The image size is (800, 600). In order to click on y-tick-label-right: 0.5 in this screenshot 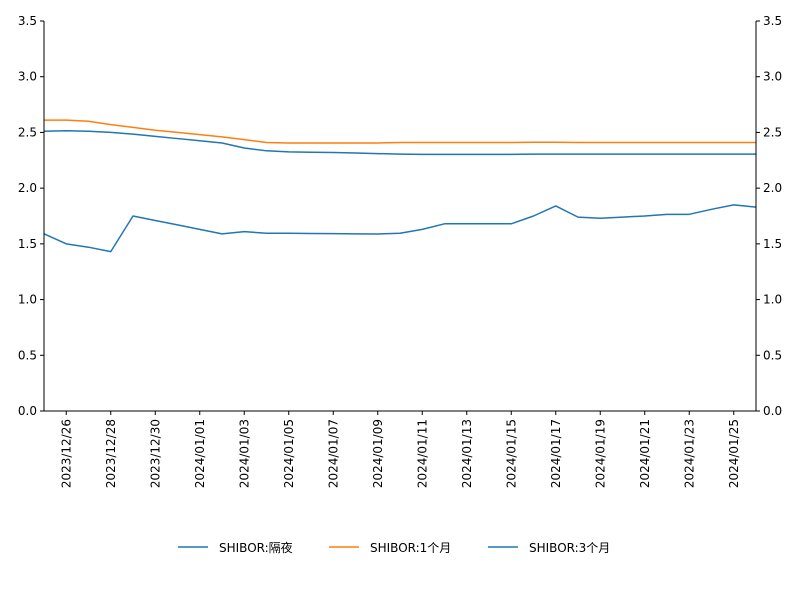, I will do `click(772, 355)`.